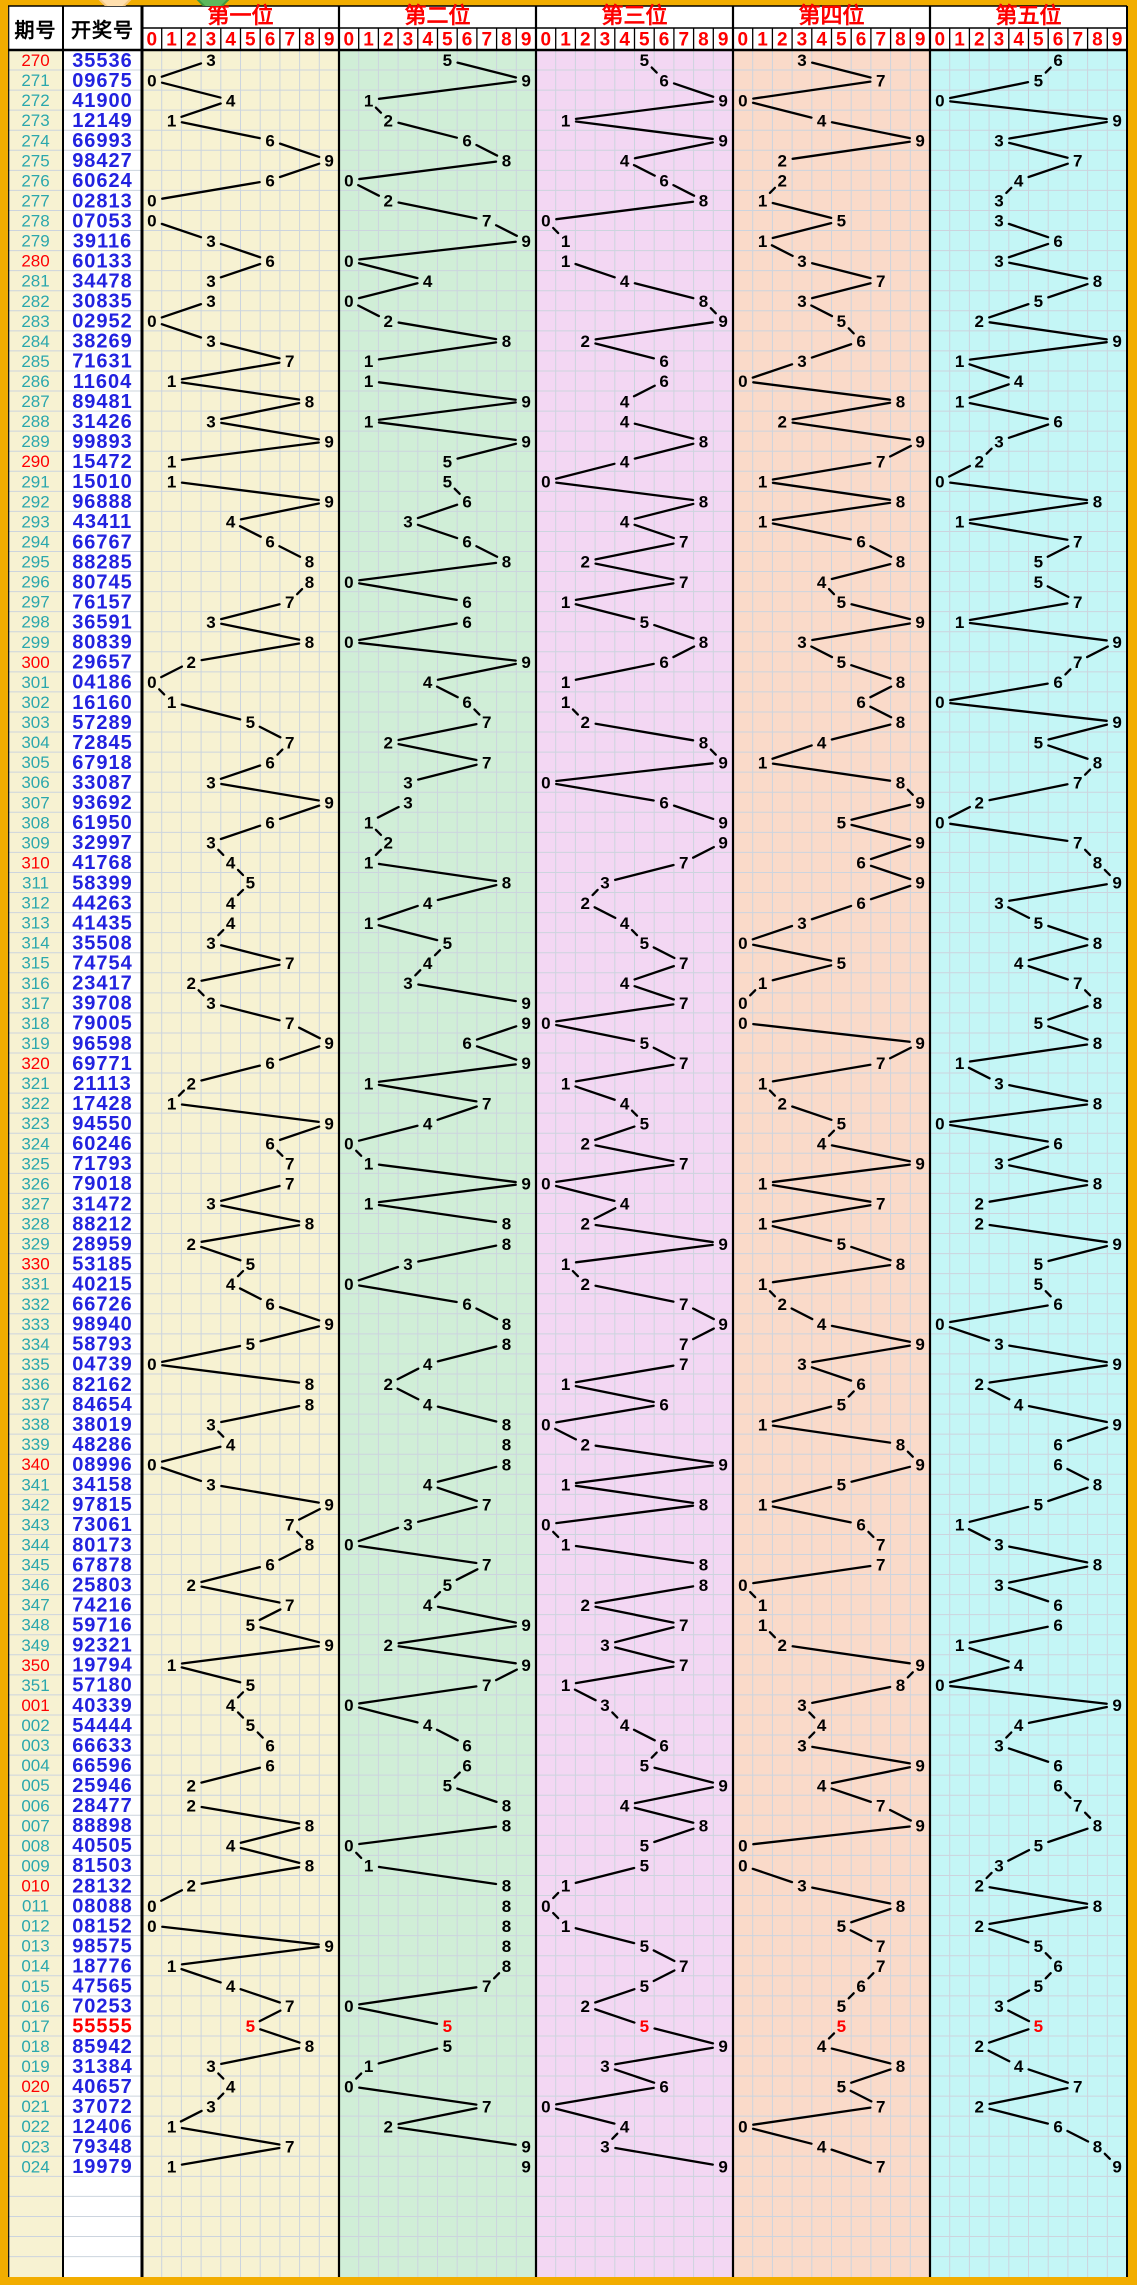 Image resolution: width=1137 pixels, height=2285 pixels. What do you see at coordinates (624, 40) in the screenshot?
I see `column-digit-label: 4` at bounding box center [624, 40].